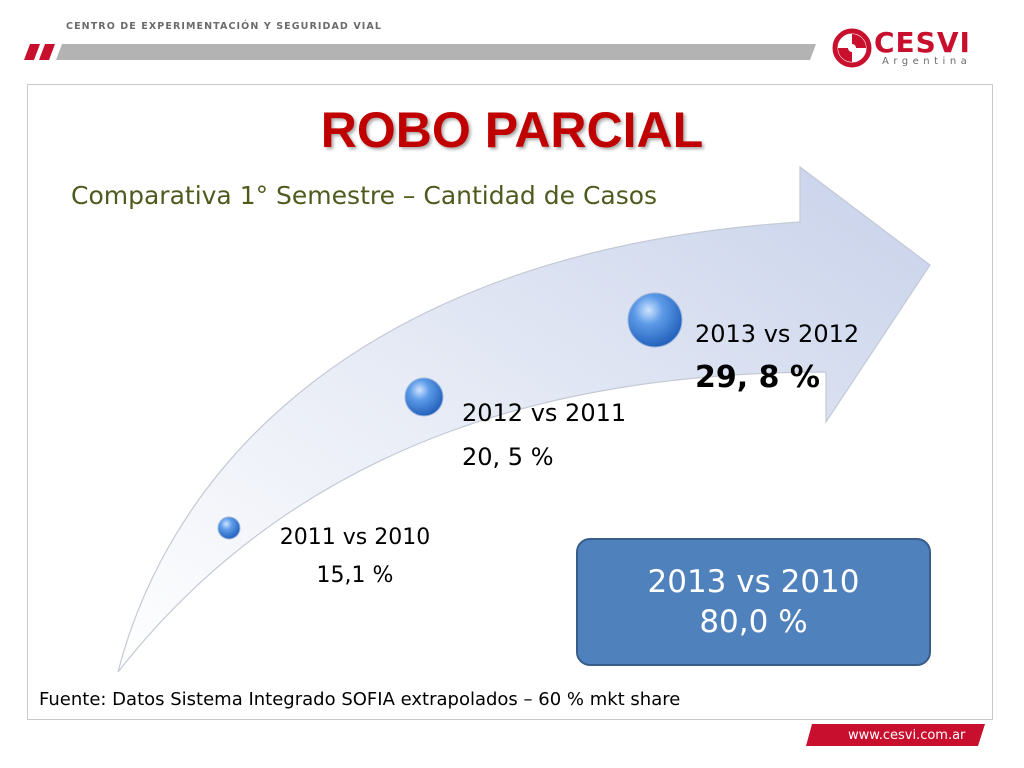 The height and width of the screenshot is (768, 1024). Describe the element at coordinates (852, 48) in the screenshot. I see `logo-emblem-icon` at that location.